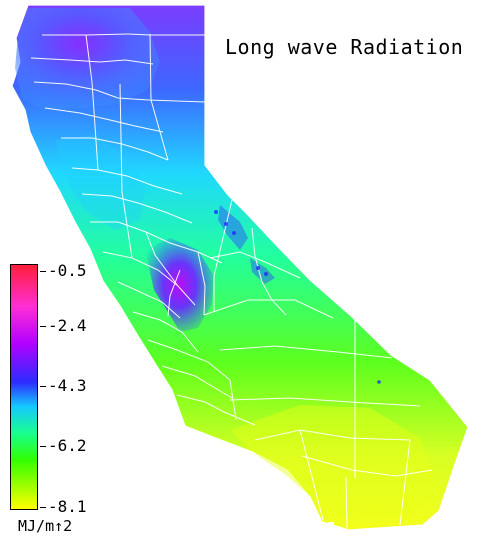 Image resolution: width=500 pixels, height=554 pixels. I want to click on north-cool-region, so click(87, 59).